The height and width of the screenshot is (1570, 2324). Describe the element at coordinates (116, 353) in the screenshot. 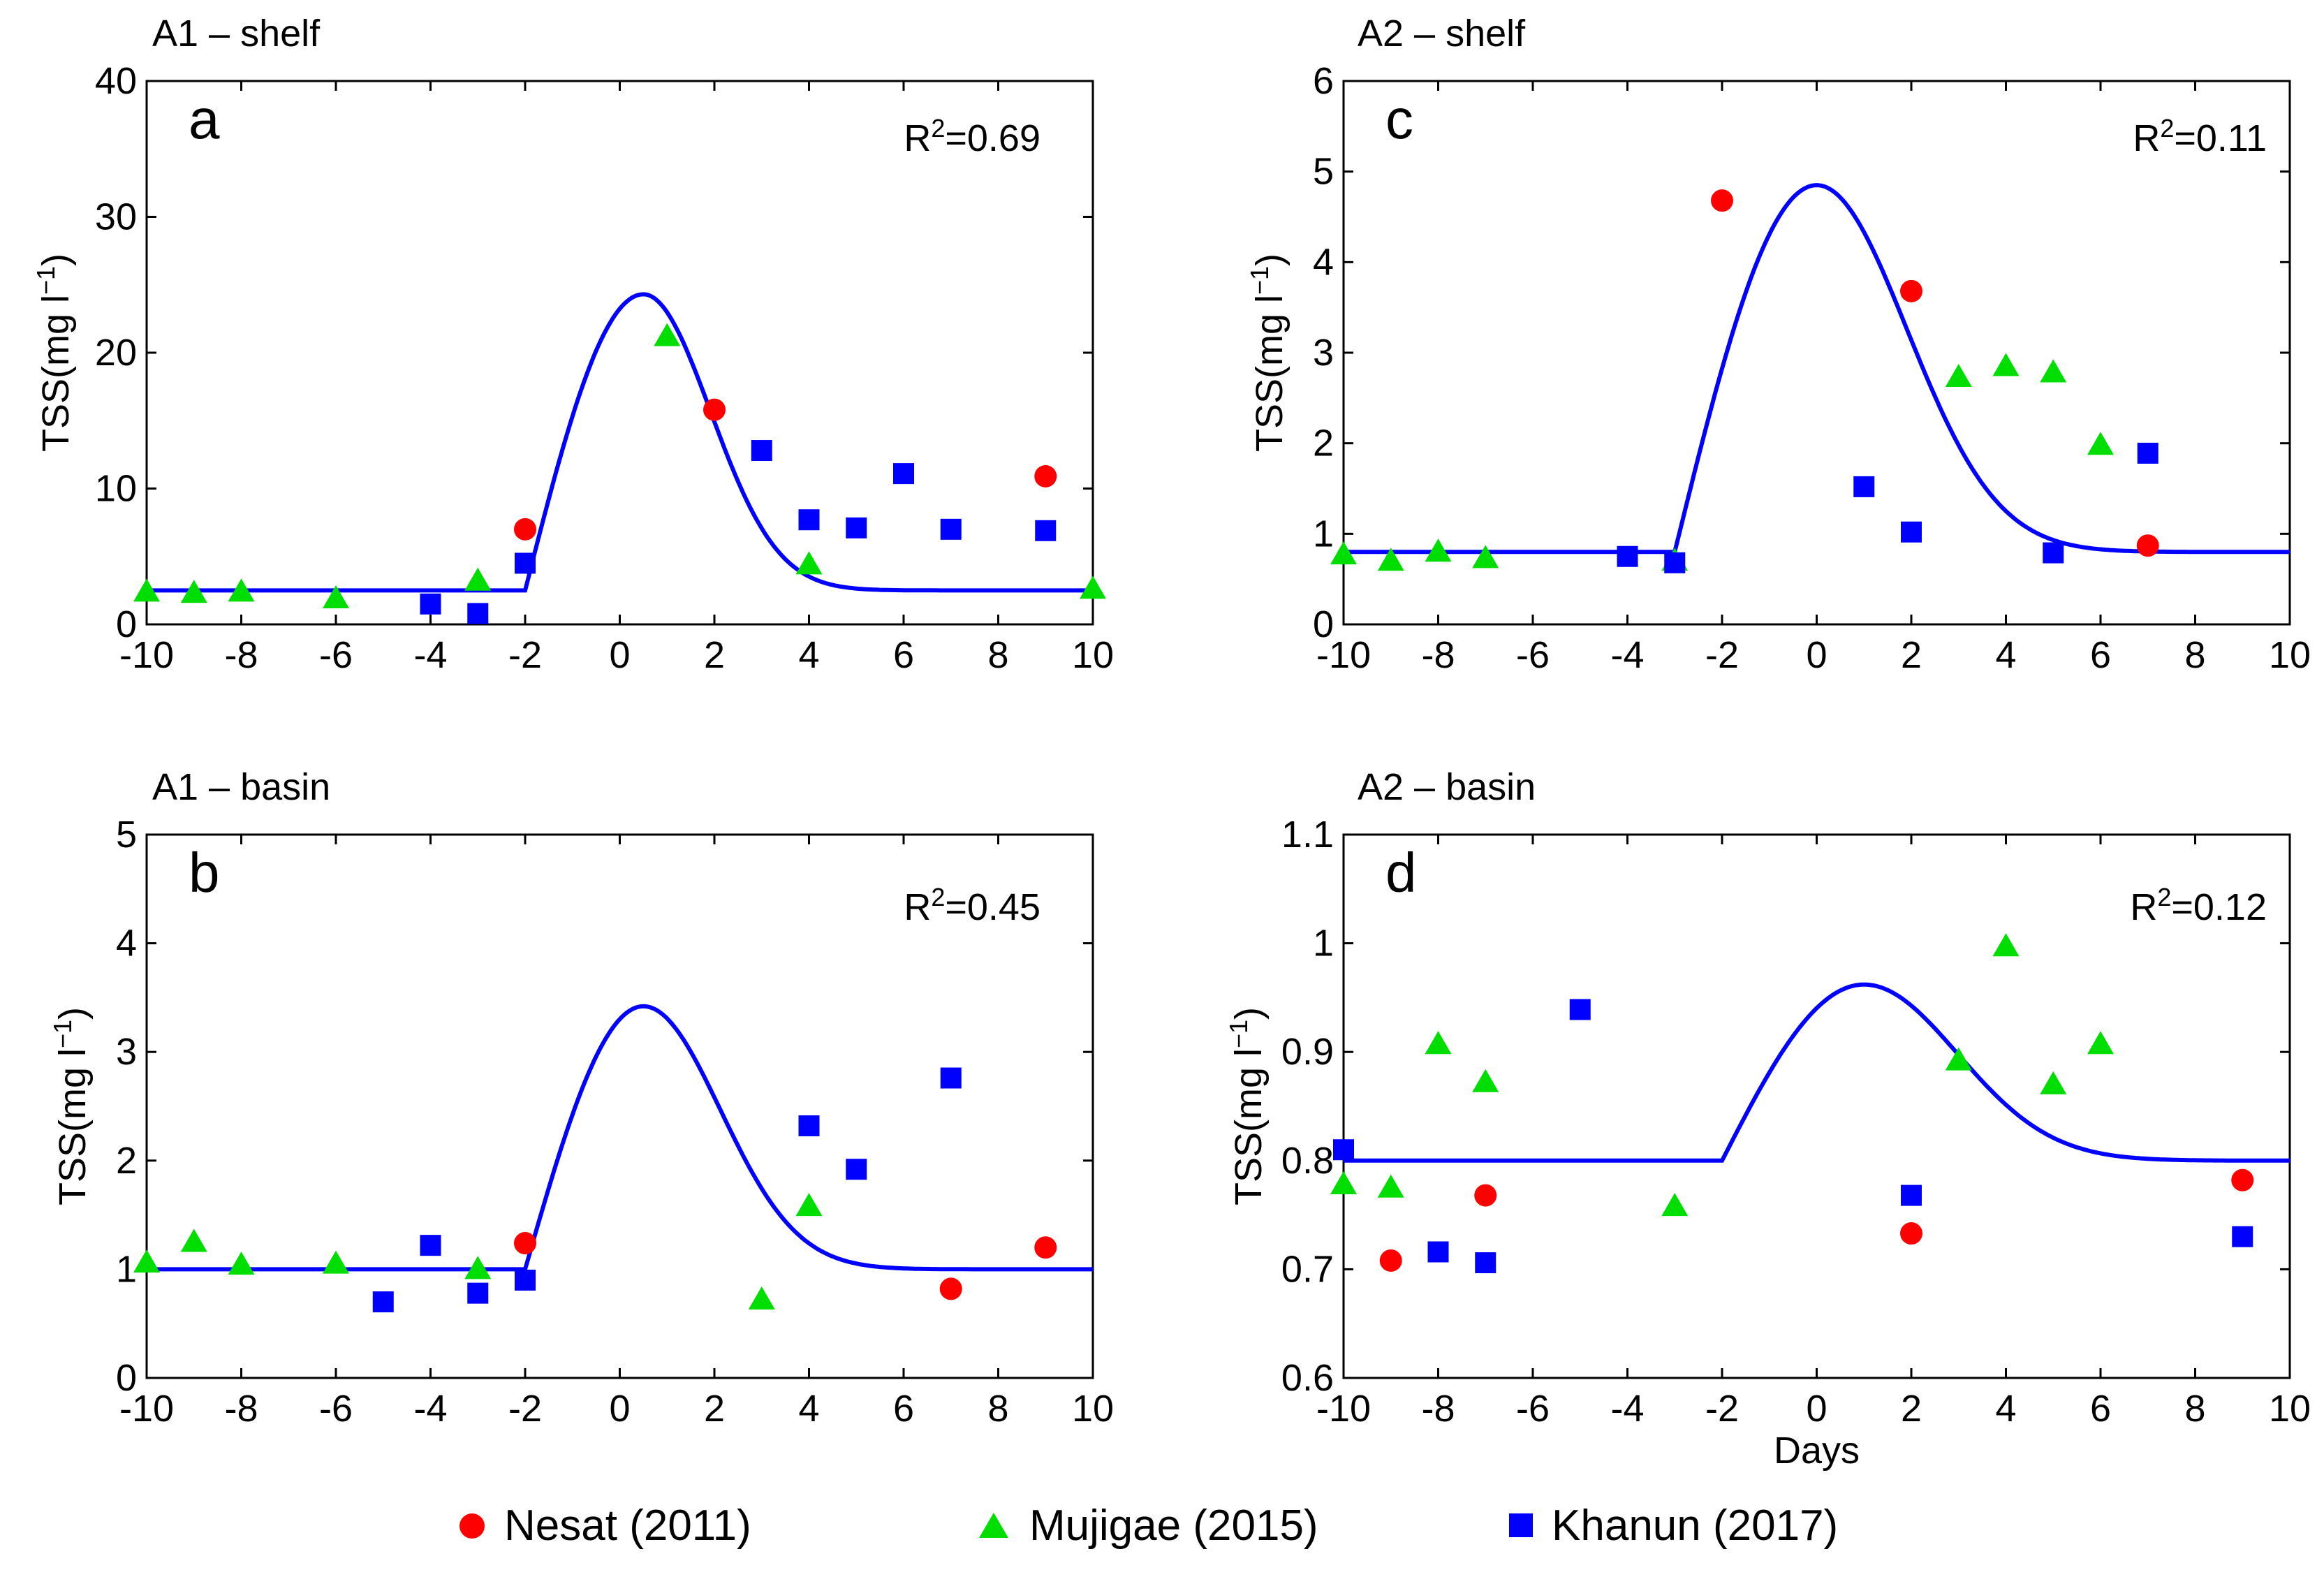

I see `y-tick-label: 20` at that location.